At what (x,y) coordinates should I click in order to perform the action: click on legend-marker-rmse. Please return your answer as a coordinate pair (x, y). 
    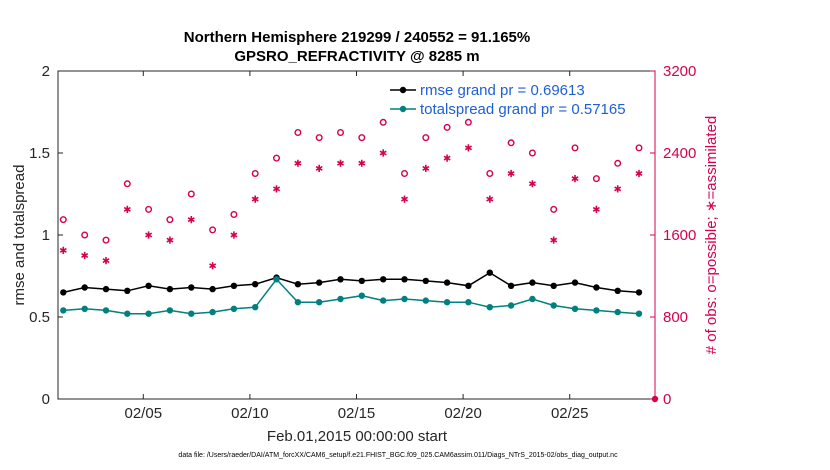
    Looking at the image, I should click on (403, 90).